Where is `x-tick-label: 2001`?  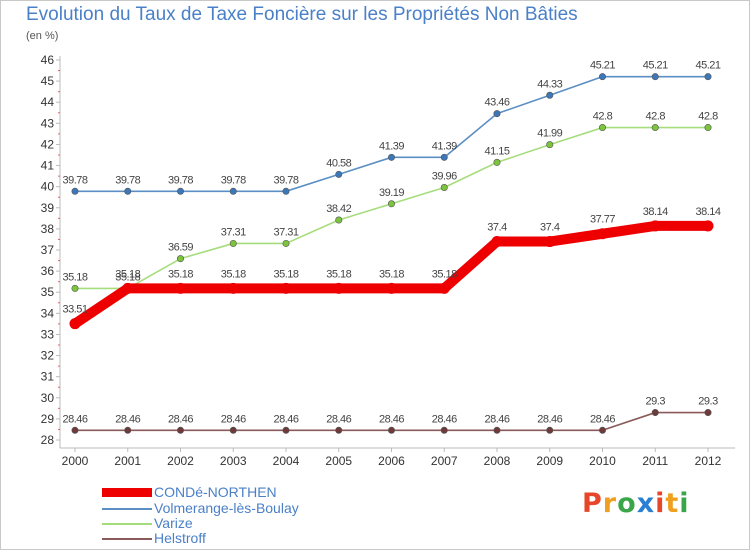
x-tick-label: 2001 is located at coordinates (127, 461).